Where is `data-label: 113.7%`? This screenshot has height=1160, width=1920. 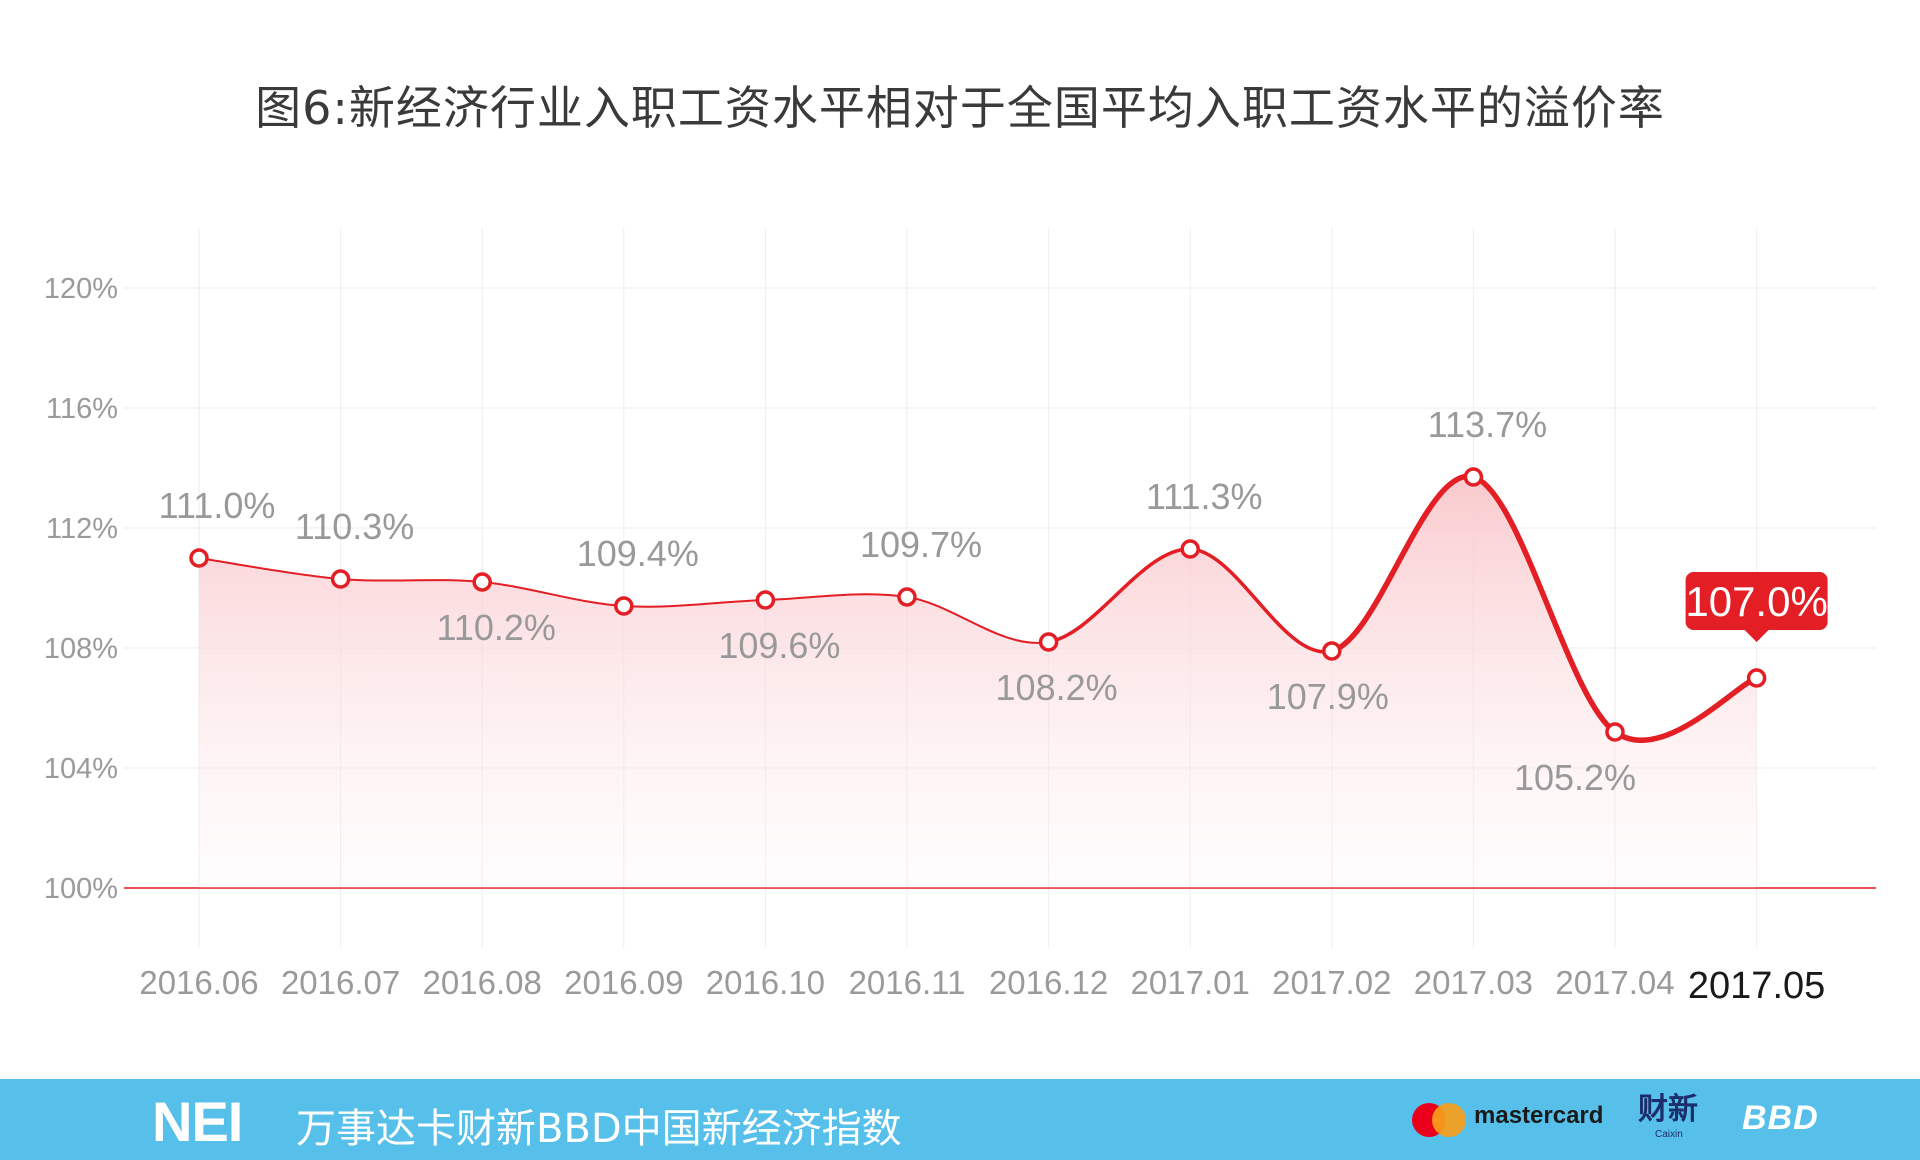 data-label: 113.7% is located at coordinates (1487, 424).